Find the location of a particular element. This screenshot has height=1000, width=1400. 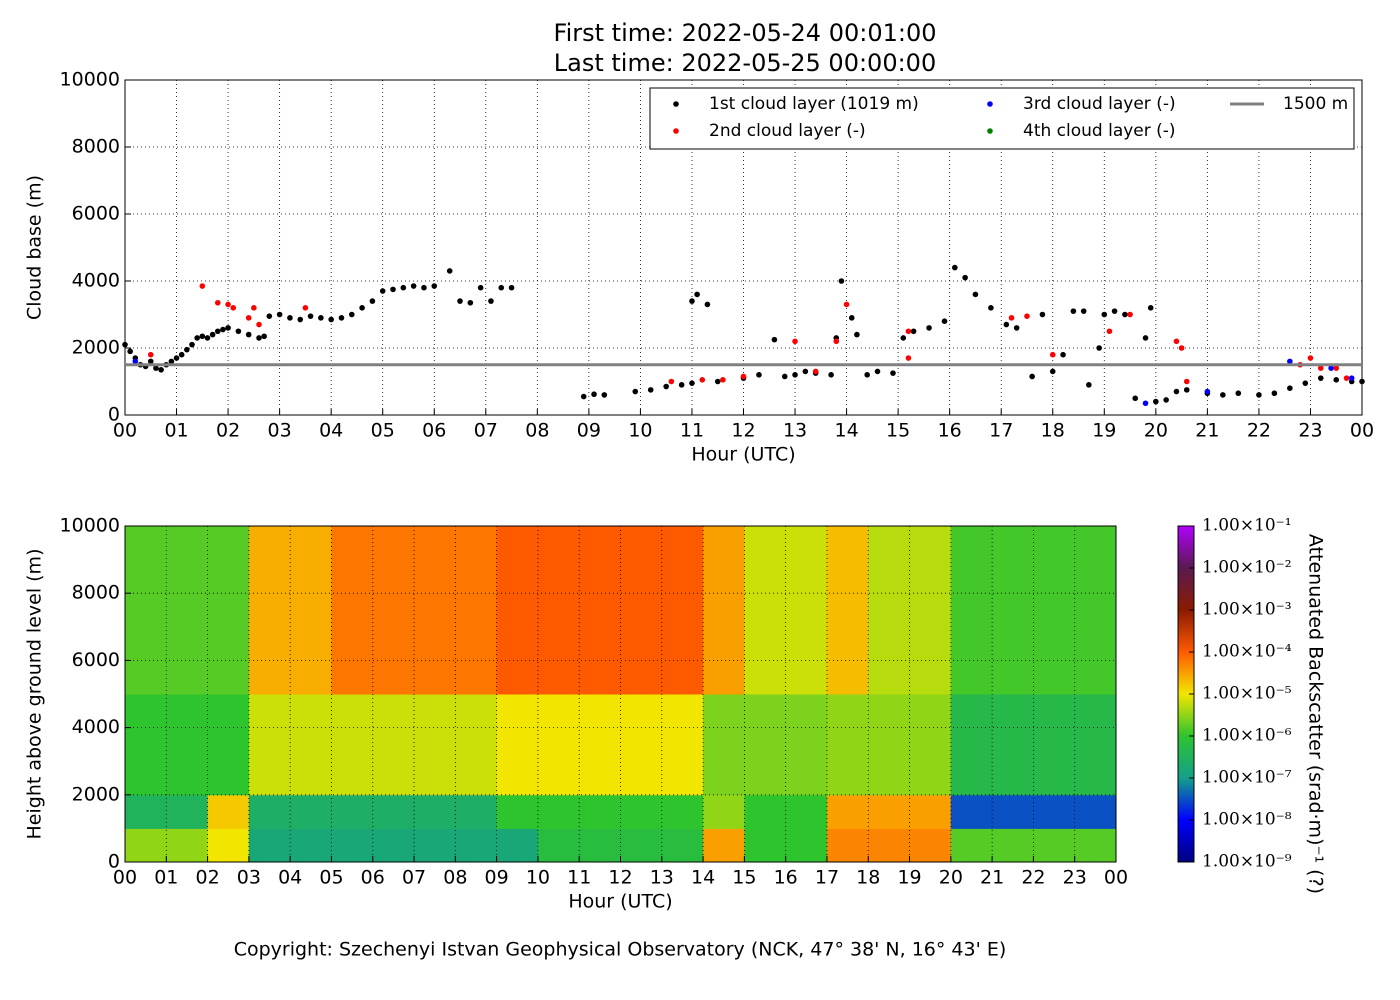

x-tick-label: 08 is located at coordinates (455, 878).